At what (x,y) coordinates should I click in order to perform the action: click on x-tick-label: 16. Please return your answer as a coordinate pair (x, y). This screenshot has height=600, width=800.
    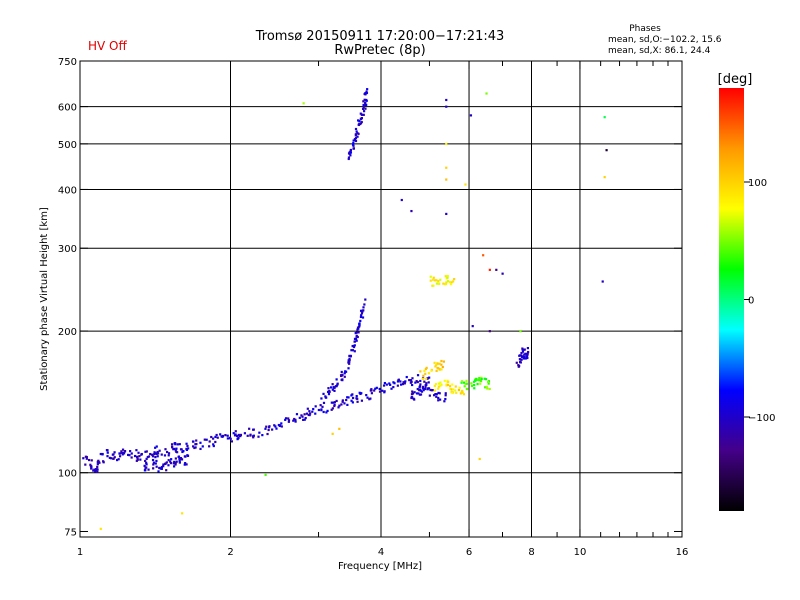
    Looking at the image, I should click on (682, 552).